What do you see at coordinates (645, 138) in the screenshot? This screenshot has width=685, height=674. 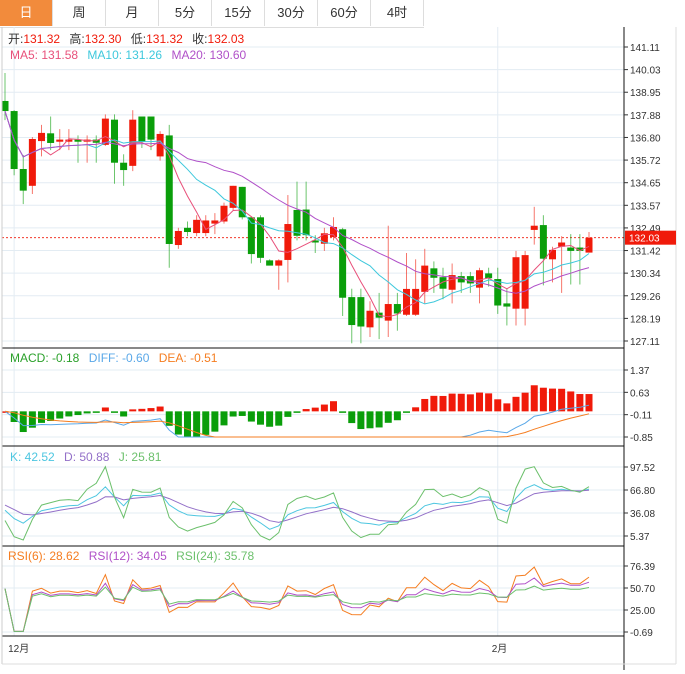 I see `price-axis-label: 136.80` at bounding box center [645, 138].